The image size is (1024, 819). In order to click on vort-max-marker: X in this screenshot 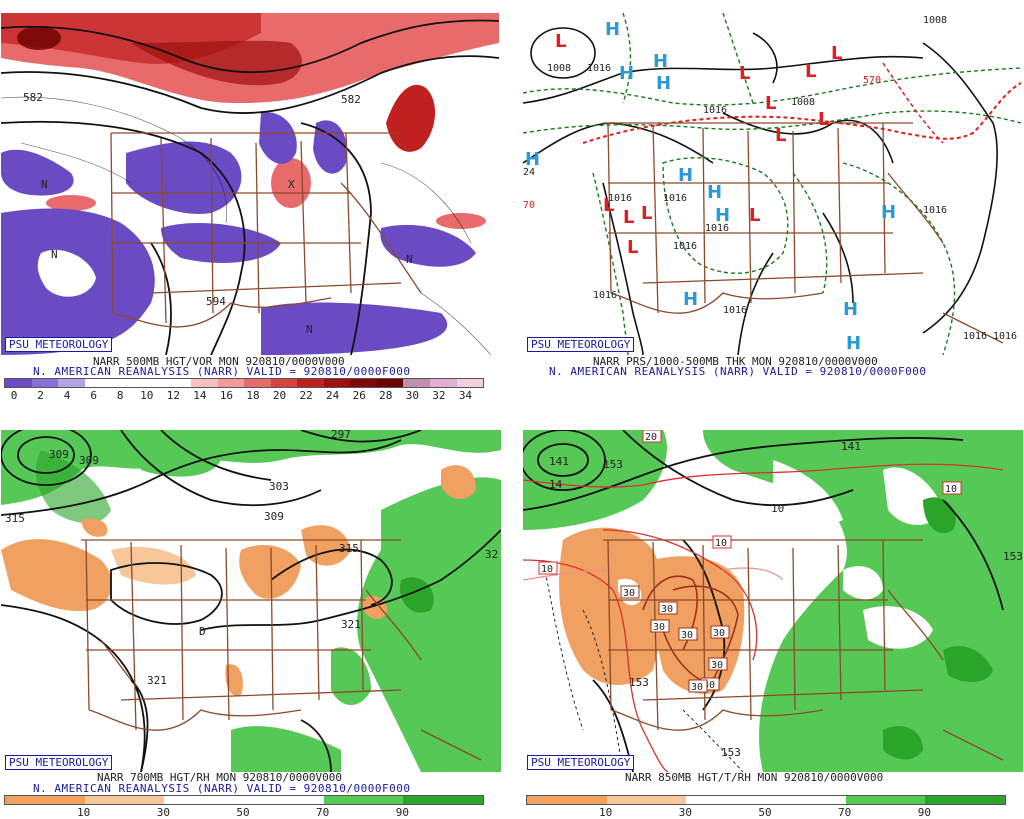, I will do `click(291, 184)`.